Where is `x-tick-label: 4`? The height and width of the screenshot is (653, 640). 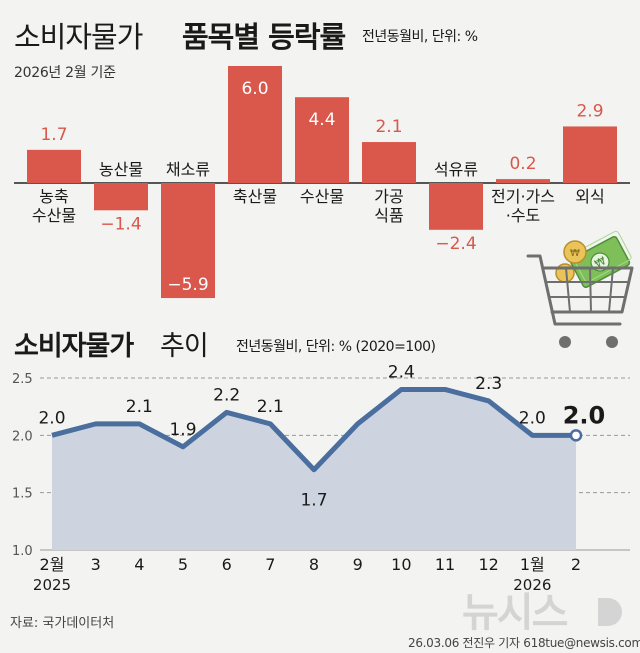
x-tick-label: 4 is located at coordinates (139, 564).